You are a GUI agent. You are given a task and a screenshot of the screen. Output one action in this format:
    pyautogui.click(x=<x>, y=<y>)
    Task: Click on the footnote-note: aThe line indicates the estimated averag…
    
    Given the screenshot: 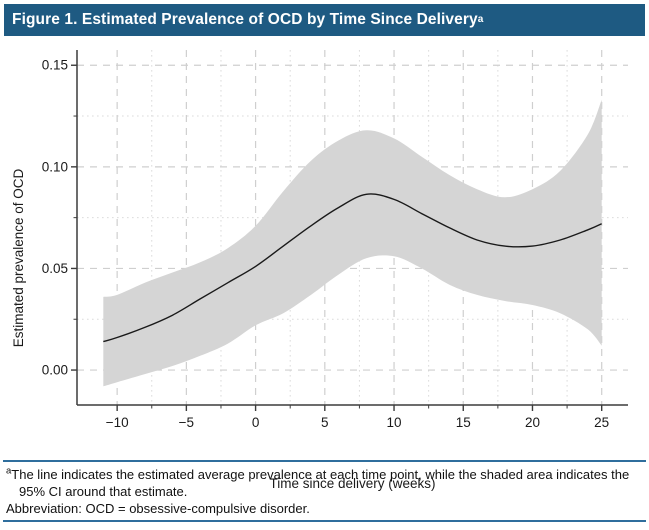 What is the action you would take?
    pyautogui.click(x=324, y=483)
    